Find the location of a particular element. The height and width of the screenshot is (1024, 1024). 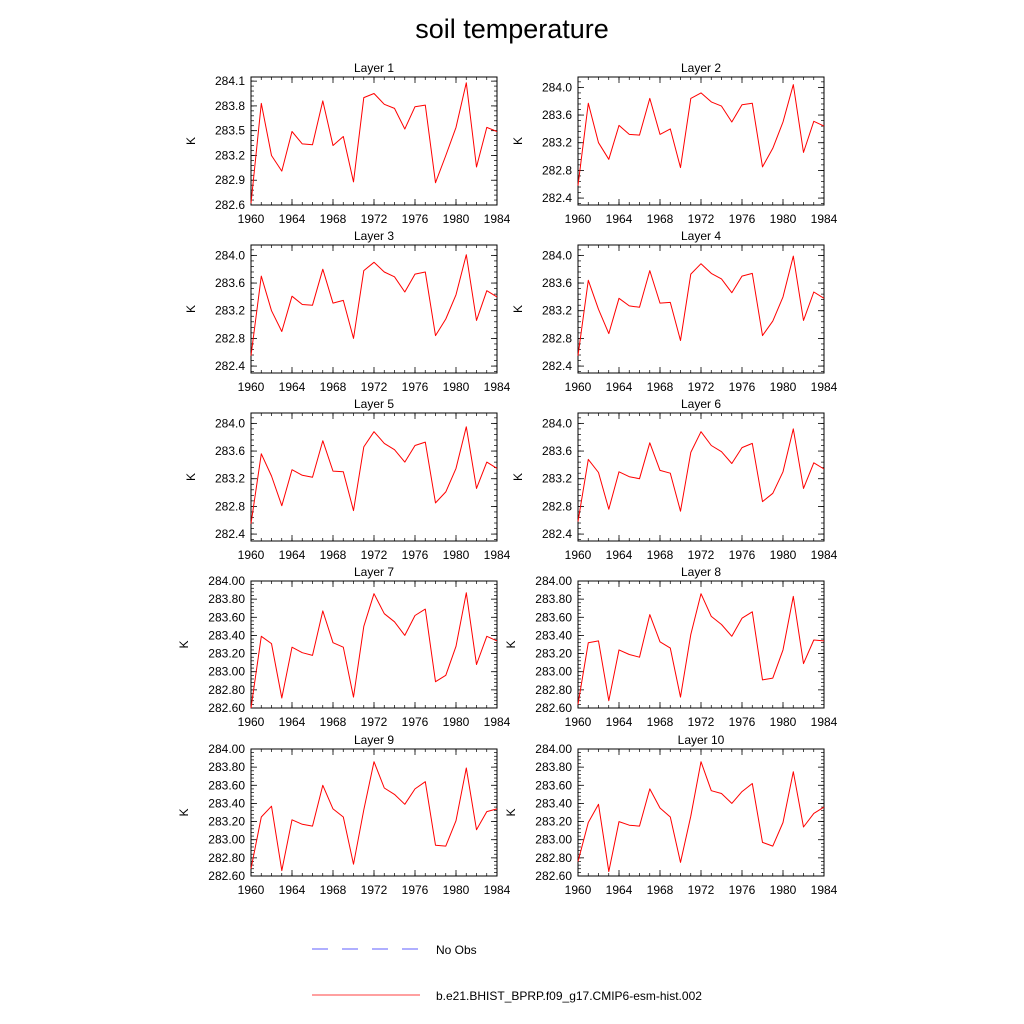

panel-8-y-tick-label: 283.00 is located at coordinates (553, 672).